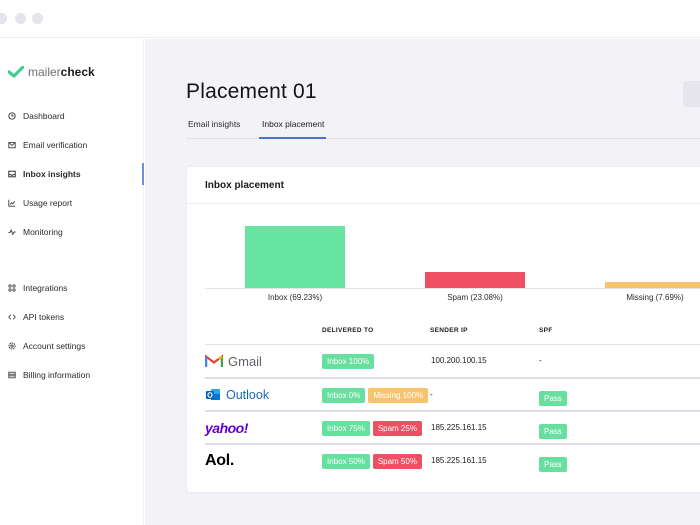  Describe the element at coordinates (3, 18) in the screenshot. I see `window-close-dot` at that location.